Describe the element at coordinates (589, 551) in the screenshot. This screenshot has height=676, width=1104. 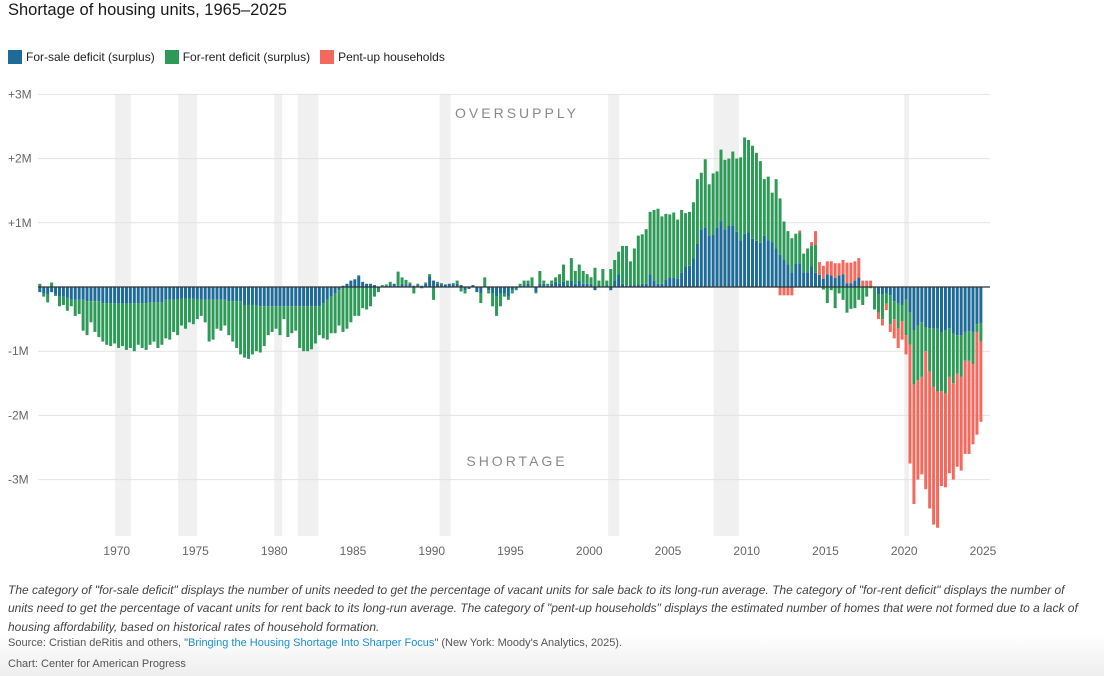
I see `x-tick-label: 2000` at that location.